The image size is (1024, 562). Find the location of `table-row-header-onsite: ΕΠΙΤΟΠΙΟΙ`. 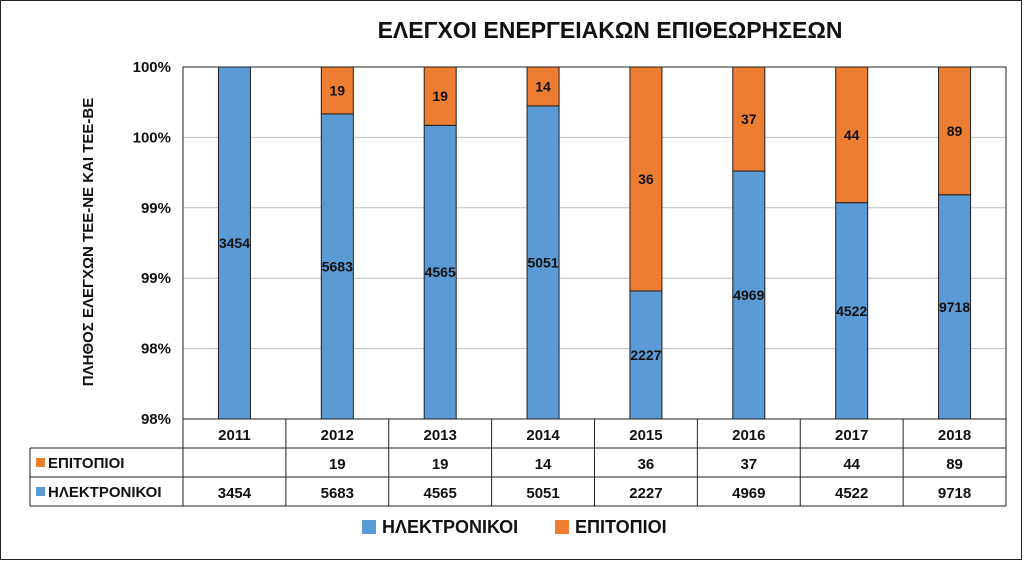

table-row-header-onsite: ΕΠΙΤΟΠΙΟΙ is located at coordinates (86, 463).